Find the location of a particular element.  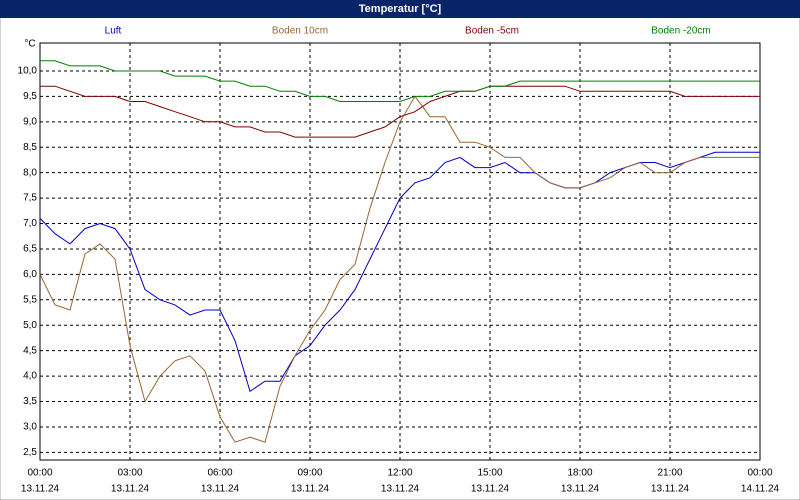

y-tick-label: 10,0 is located at coordinates (28, 71).